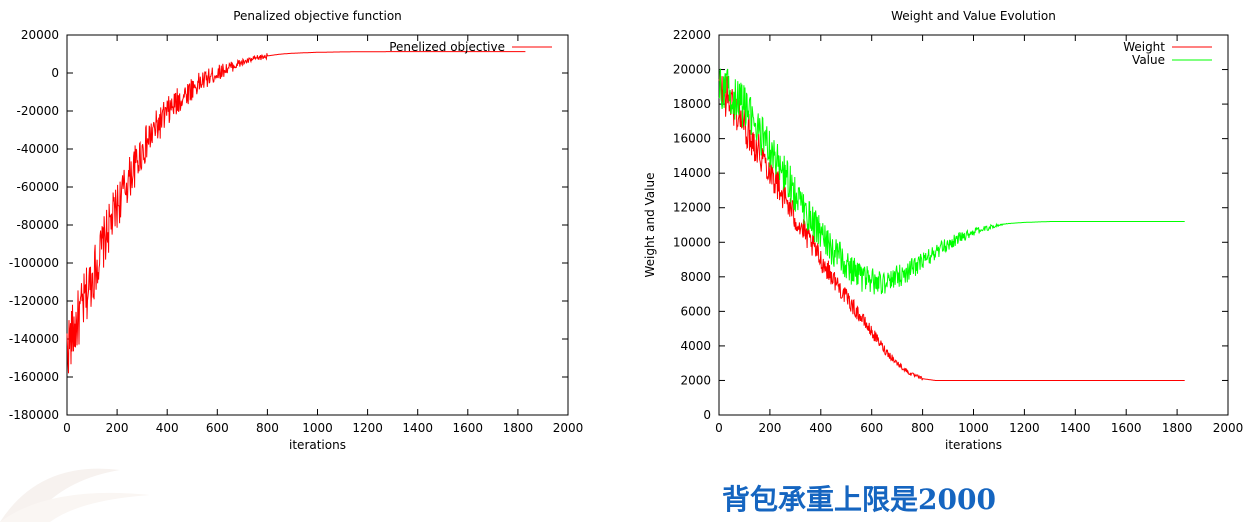  What do you see at coordinates (692, 35) in the screenshot?
I see `y-tick-label: 22000` at bounding box center [692, 35].